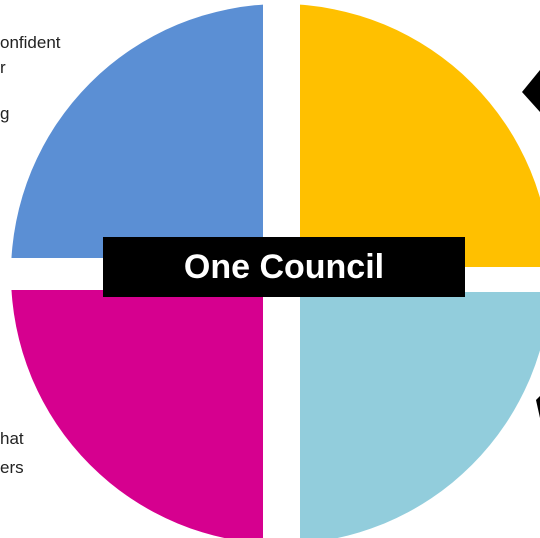 The width and height of the screenshot is (540, 538). I want to click on center-label: One Council, so click(284, 266).